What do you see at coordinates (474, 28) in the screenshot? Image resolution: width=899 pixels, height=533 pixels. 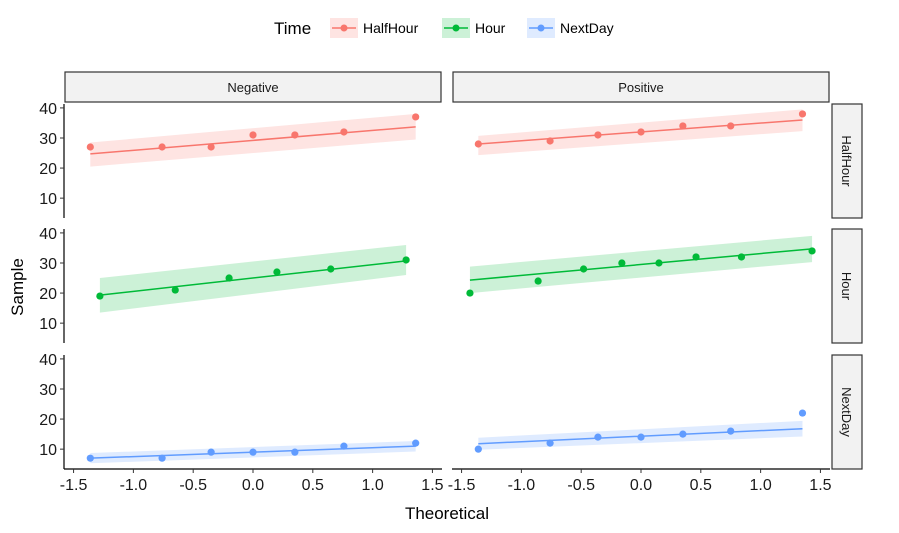 I see `legend-item-hour: Hour` at bounding box center [474, 28].